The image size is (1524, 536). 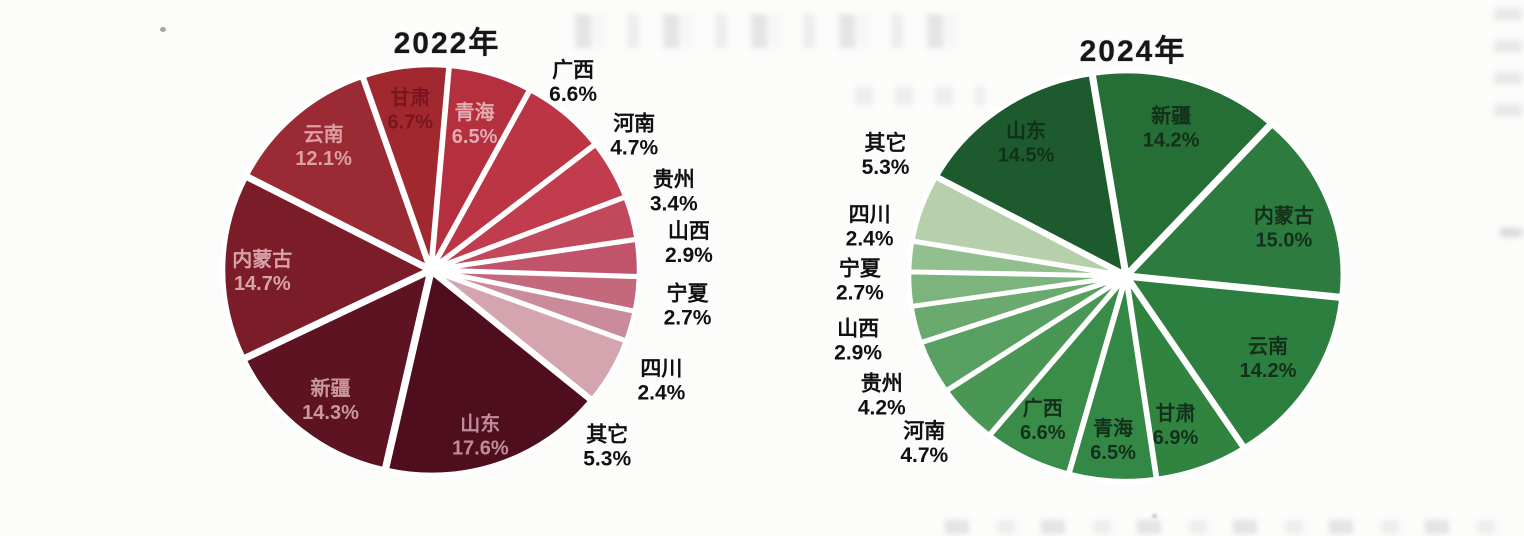 What do you see at coordinates (488, 374) in the screenshot?
I see `pie-2022-slice-shandong` at bounding box center [488, 374].